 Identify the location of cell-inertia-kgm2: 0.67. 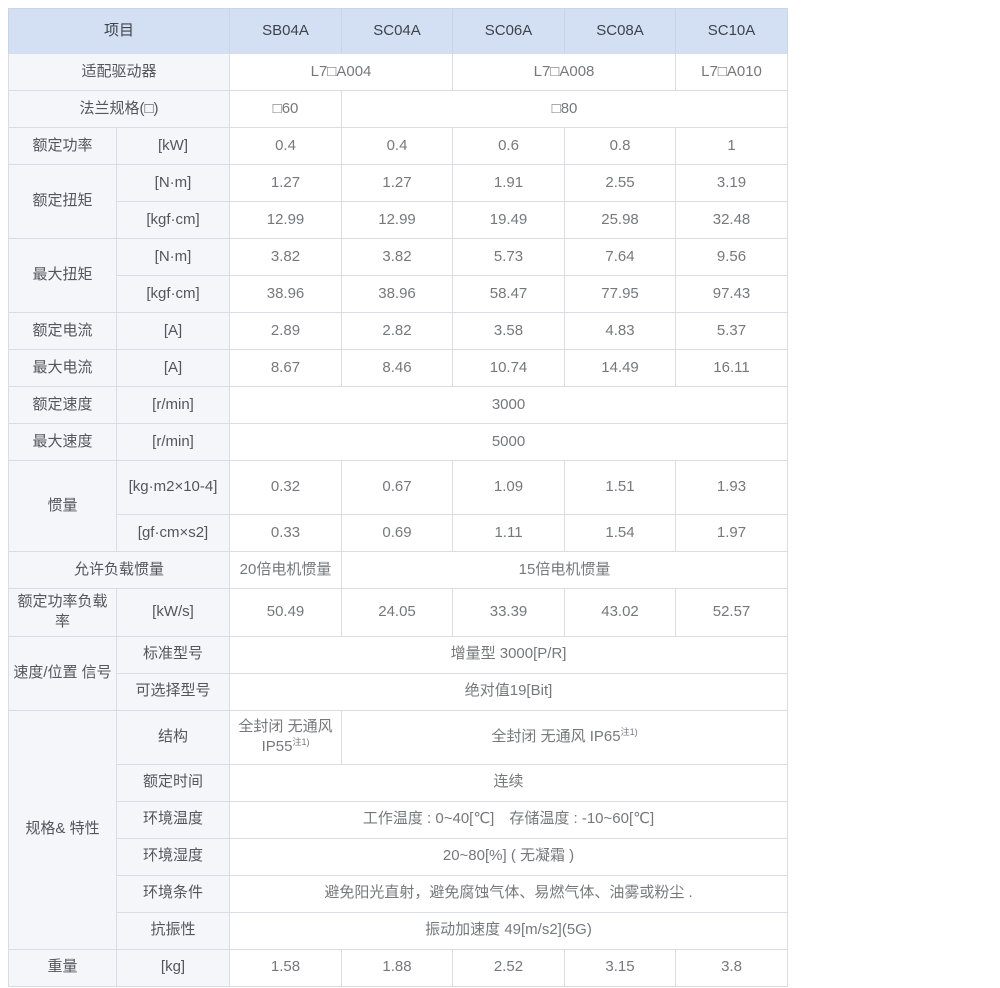
(397, 487).